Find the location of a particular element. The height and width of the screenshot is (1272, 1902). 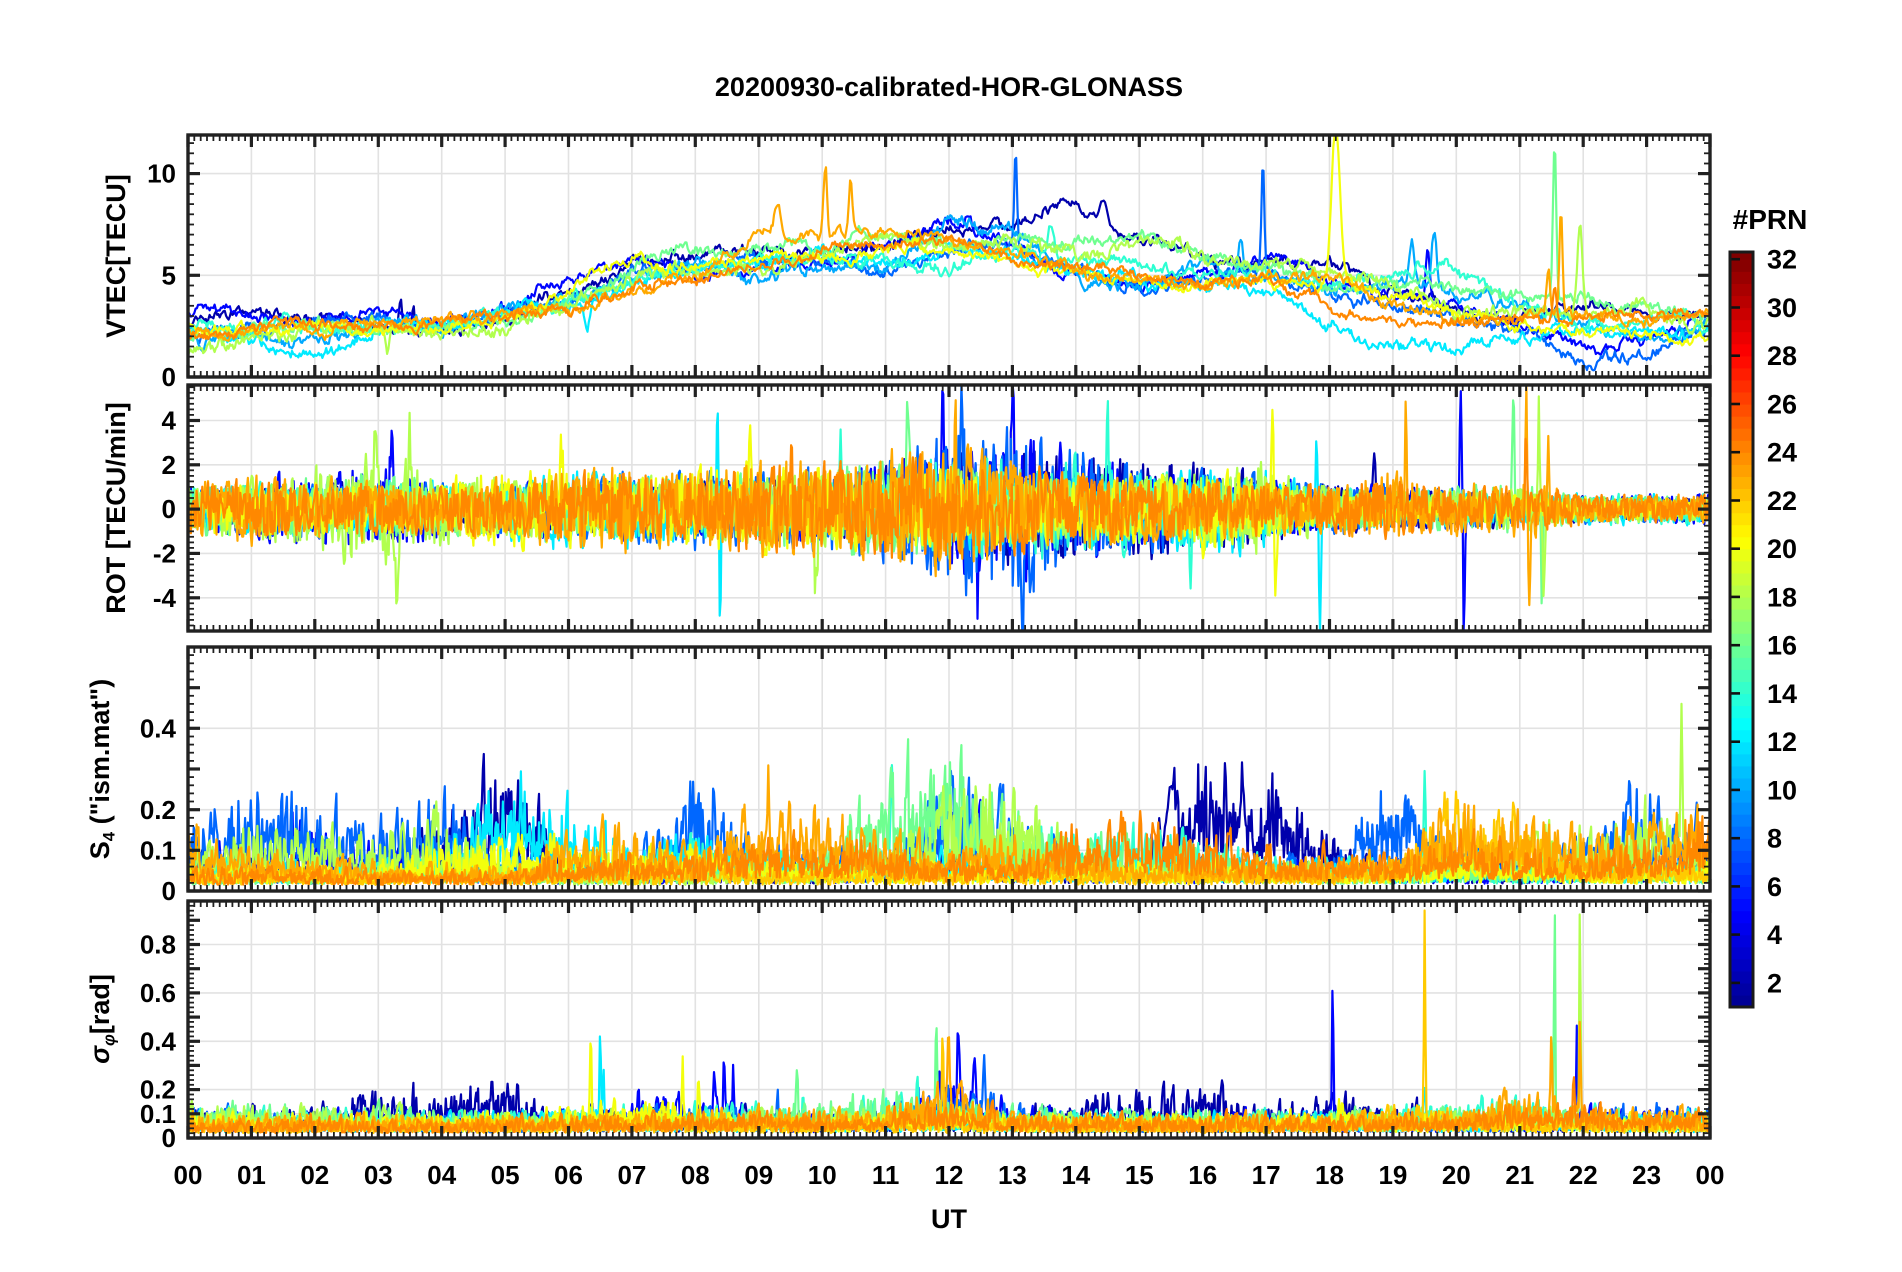

y-tick-label: 0.2 is located at coordinates (158, 810).